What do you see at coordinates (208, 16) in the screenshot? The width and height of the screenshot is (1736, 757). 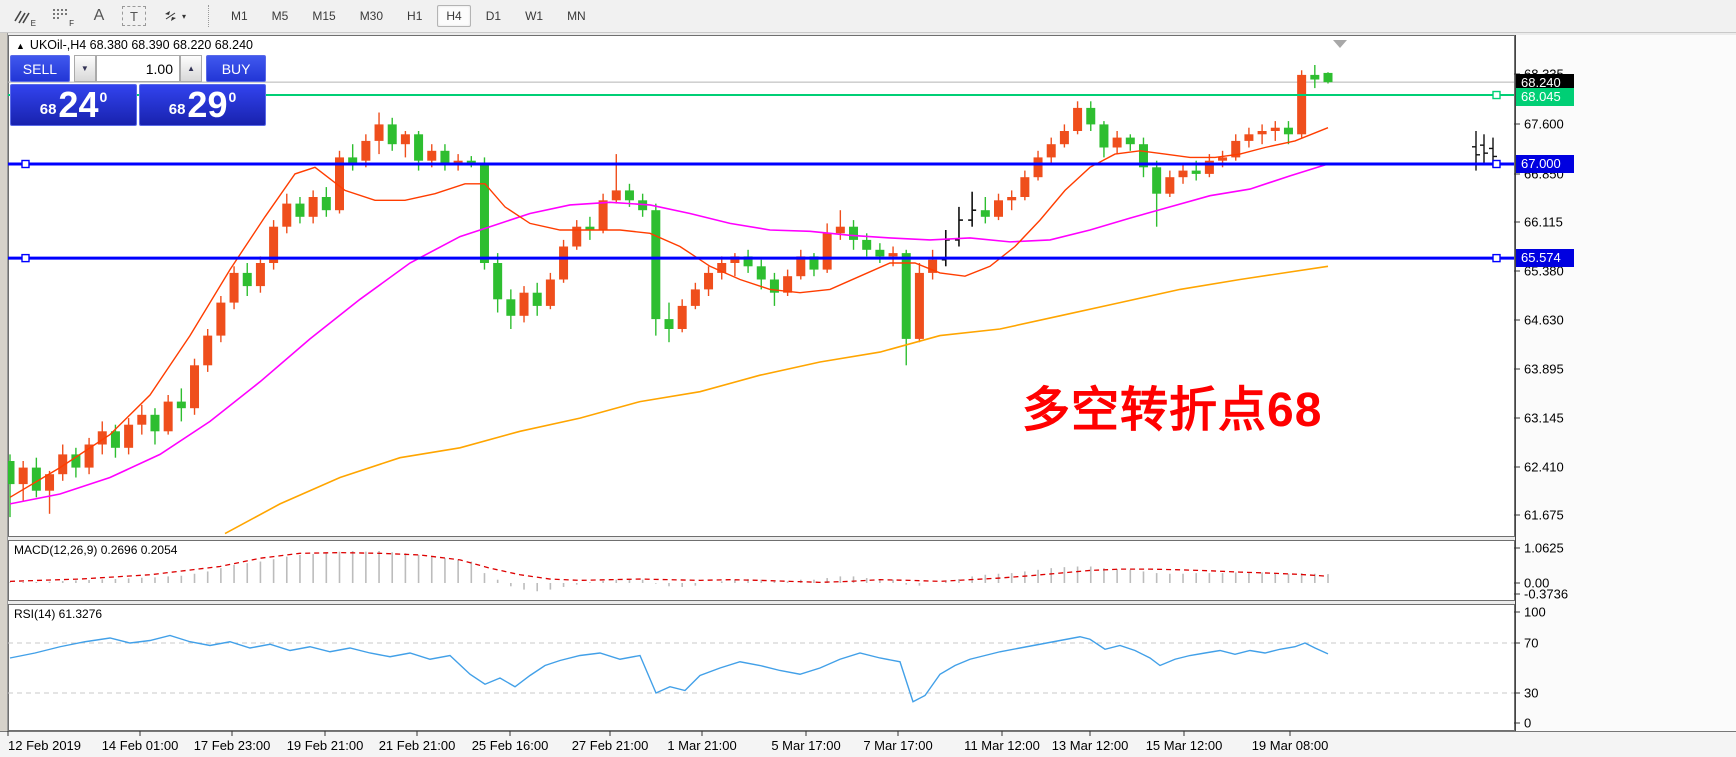 I see `toolbar-separator` at bounding box center [208, 16].